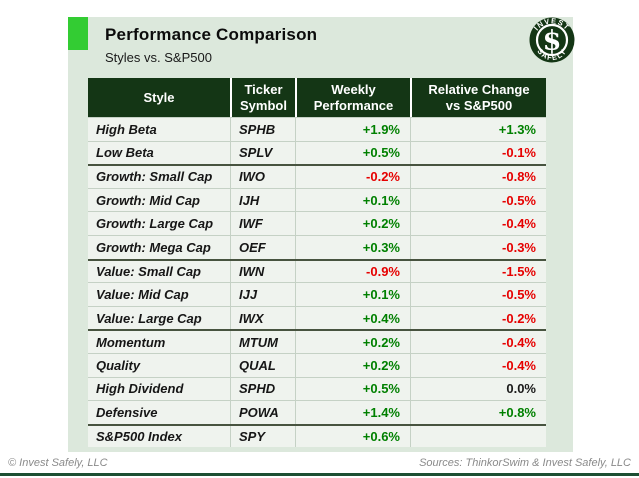 This screenshot has width=639, height=478. I want to click on relative-change-cell: -0.3%, so click(478, 247).